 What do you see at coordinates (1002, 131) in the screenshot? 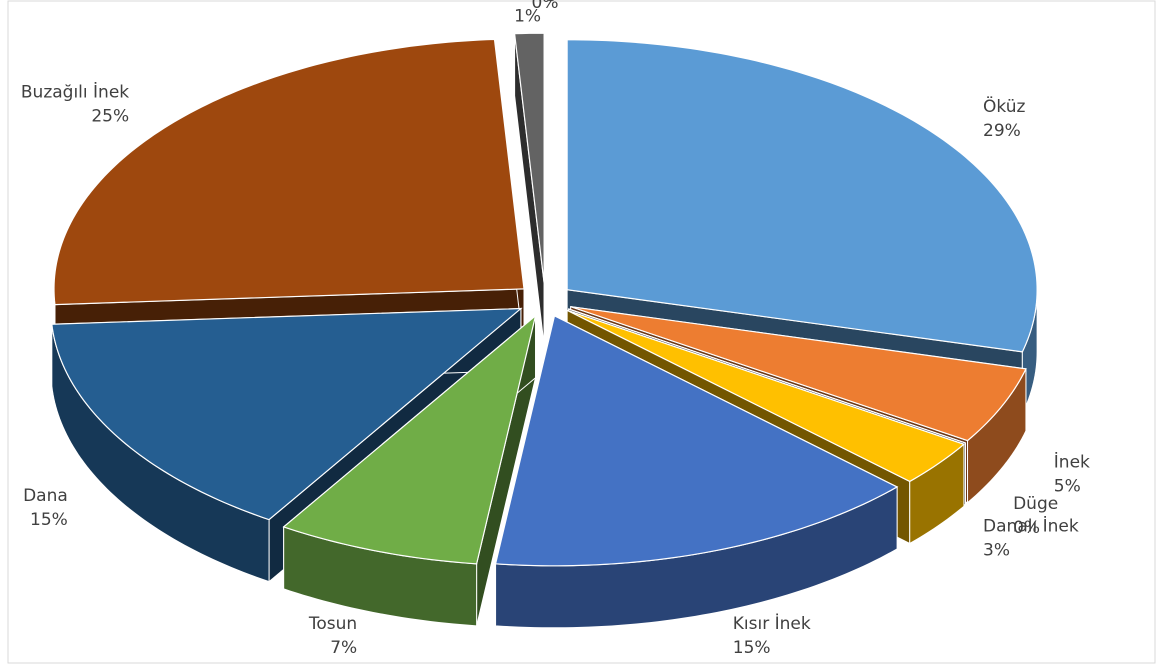
I see `slice-value-label: 29%` at bounding box center [1002, 131].